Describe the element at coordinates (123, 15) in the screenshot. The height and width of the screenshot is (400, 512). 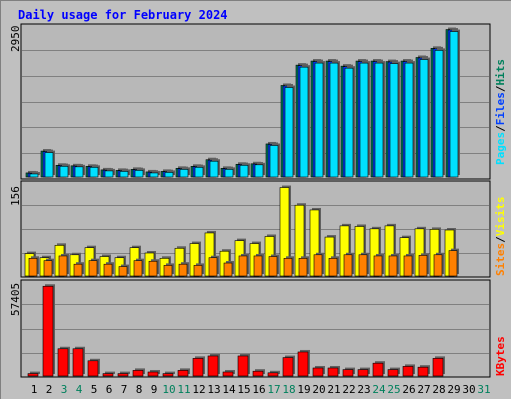
I see `chart-title: Daily usage for February 2024` at that location.